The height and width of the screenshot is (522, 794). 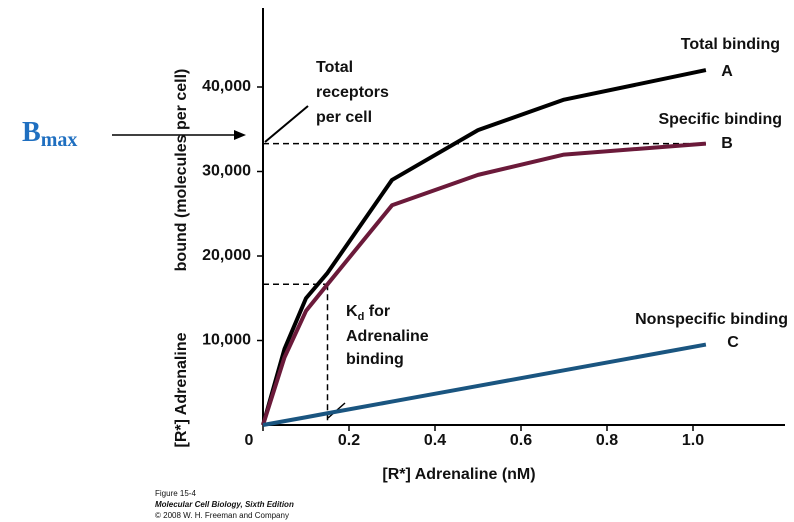 I want to click on y-tick-label: 40,000, so click(x=226, y=86).